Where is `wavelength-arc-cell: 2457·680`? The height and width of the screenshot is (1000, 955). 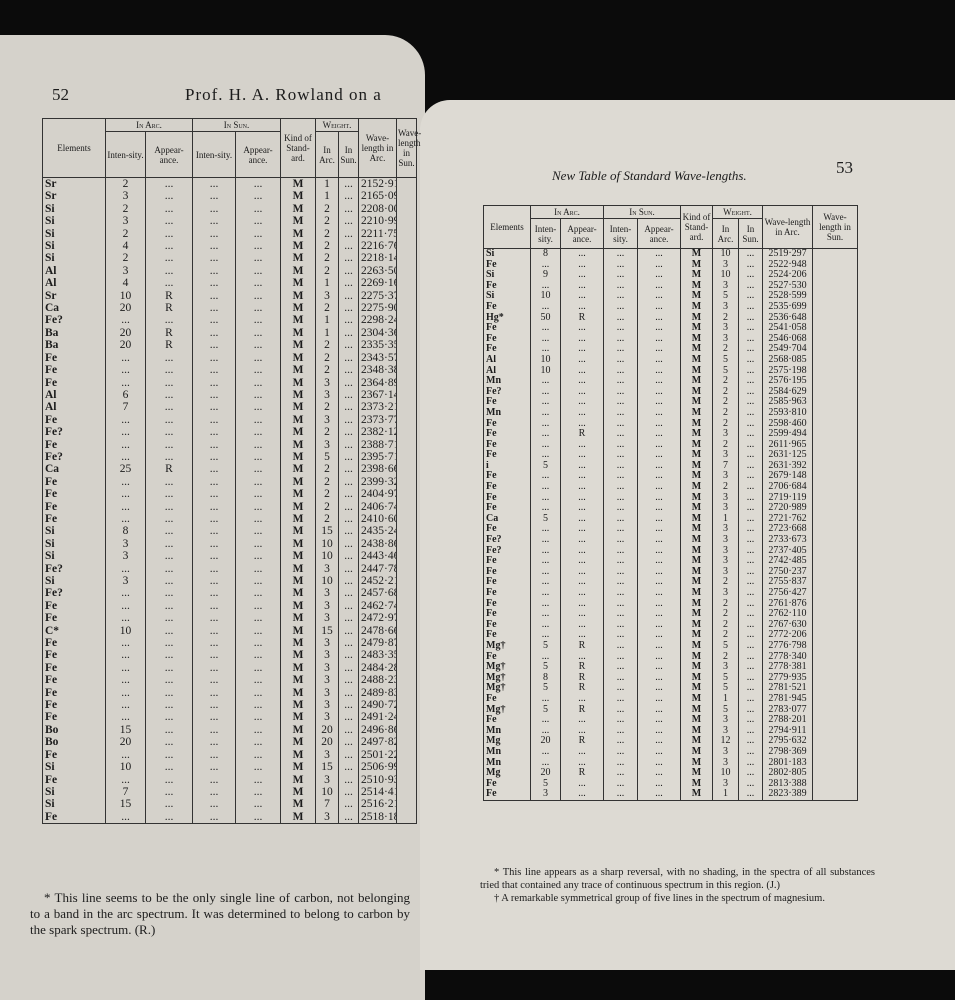 wavelength-arc-cell: 2457·680 is located at coordinates (378, 593).